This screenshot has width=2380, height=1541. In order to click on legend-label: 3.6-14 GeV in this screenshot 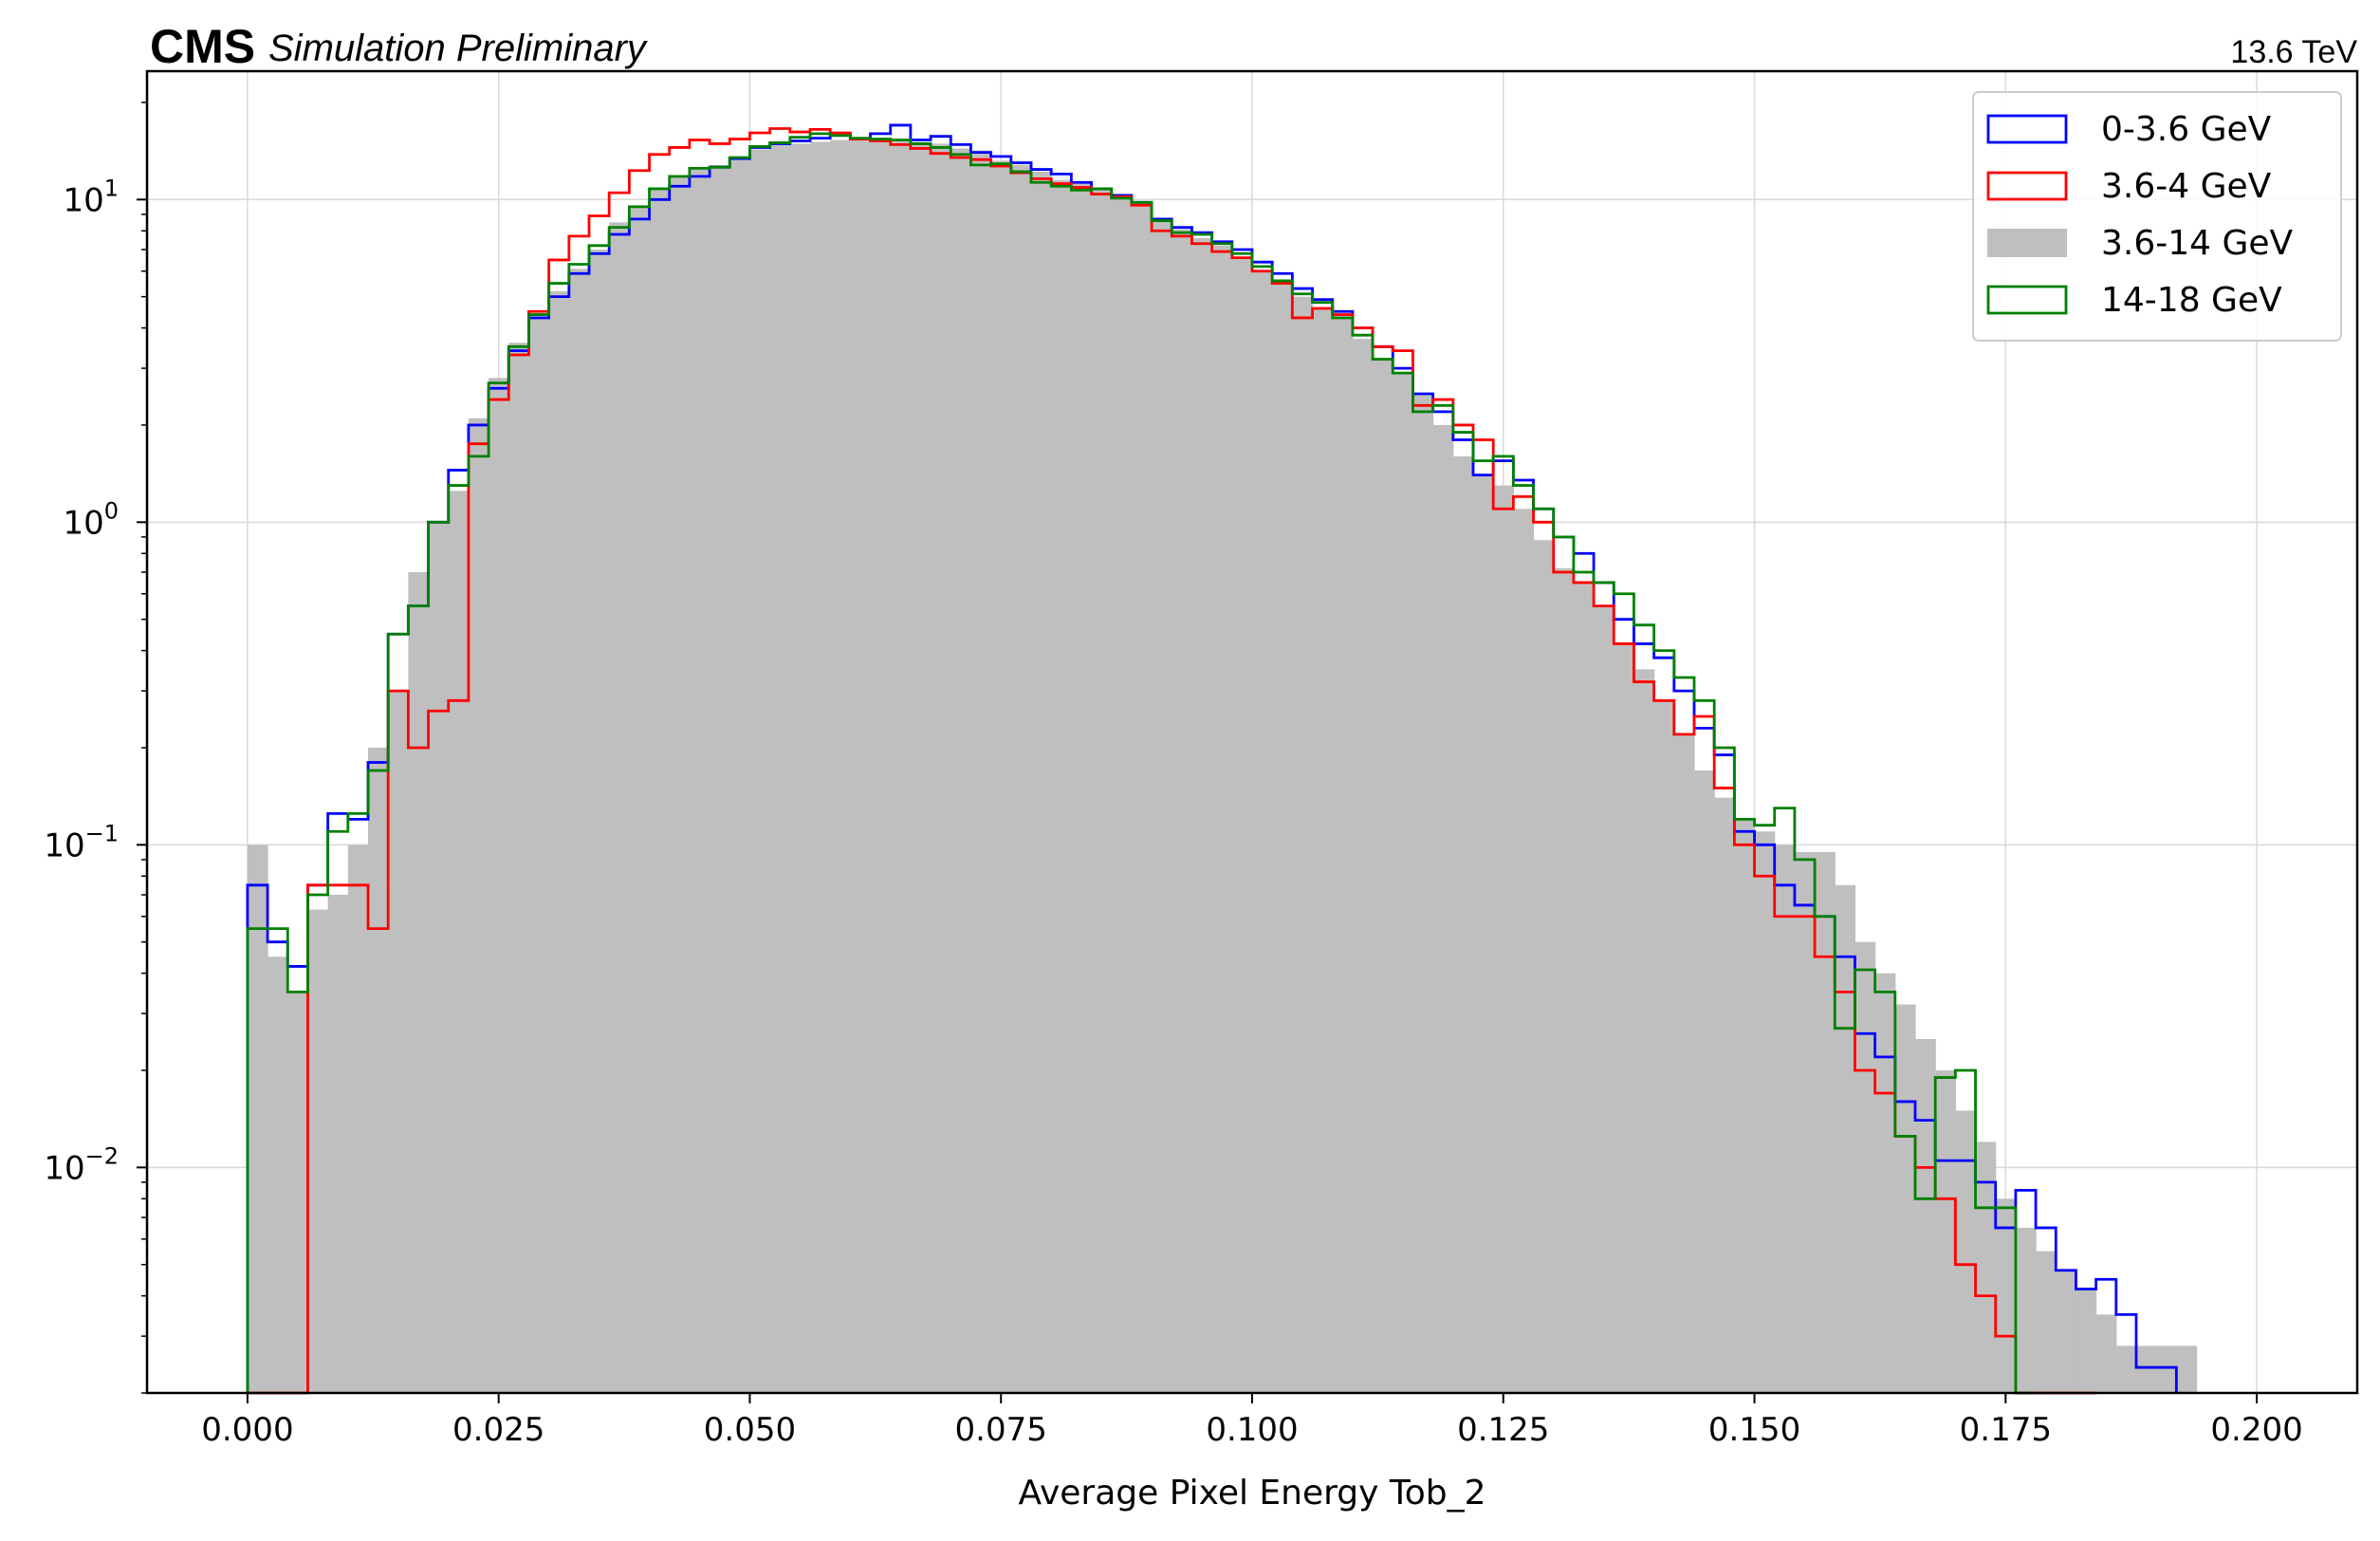, I will do `click(2197, 243)`.